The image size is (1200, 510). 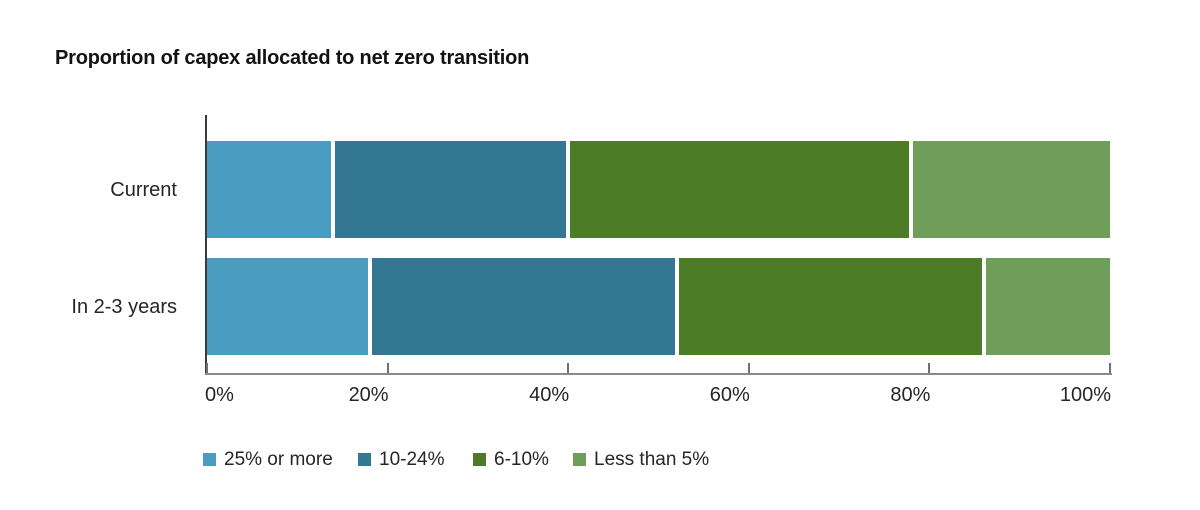 I want to click on category-label: In 2-3 years, so click(x=124, y=306).